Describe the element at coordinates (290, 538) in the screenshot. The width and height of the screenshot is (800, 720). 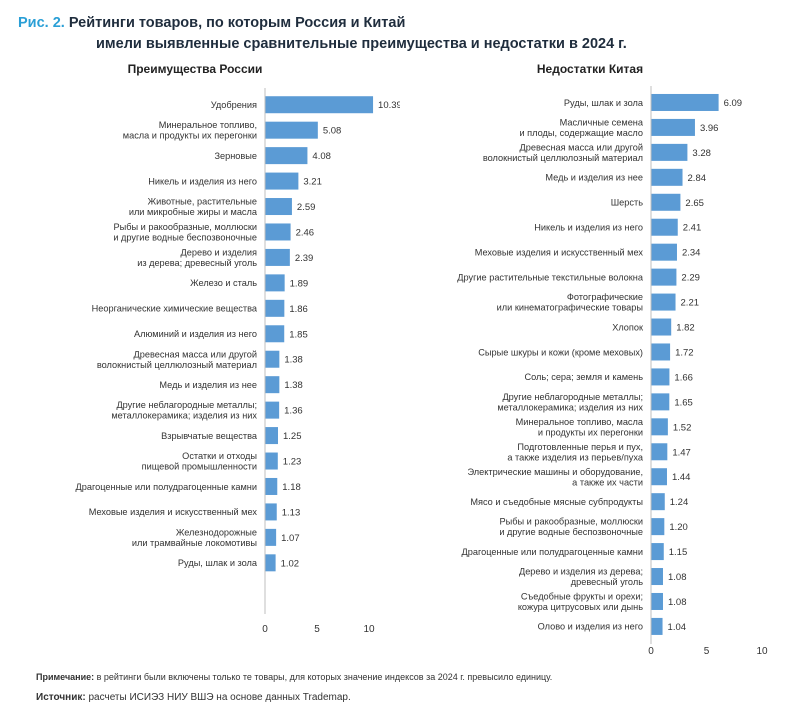
I see `data-label: 1.07` at that location.